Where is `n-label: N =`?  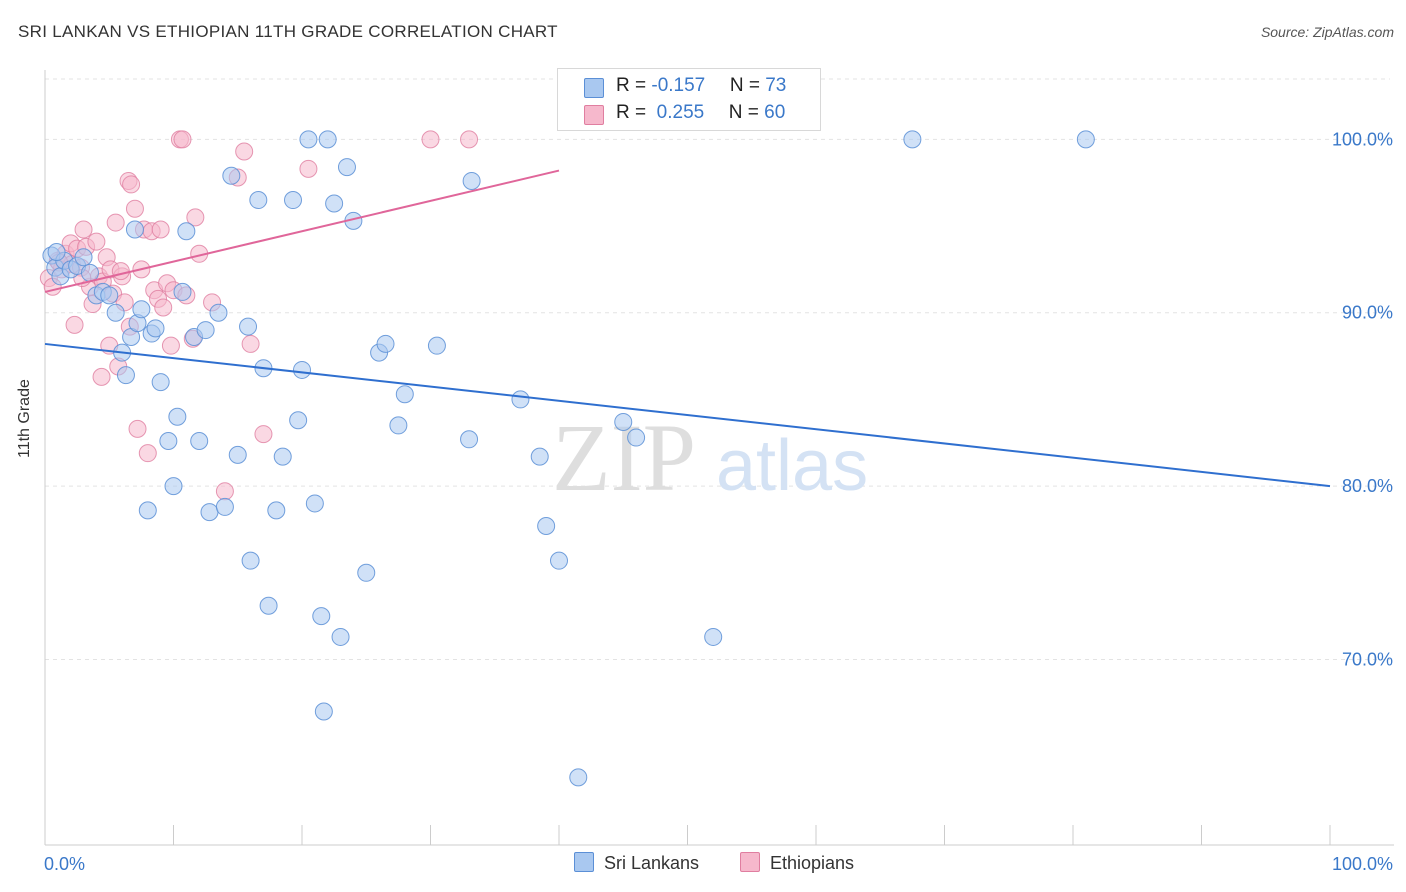 n-label: N = is located at coordinates (747, 85).